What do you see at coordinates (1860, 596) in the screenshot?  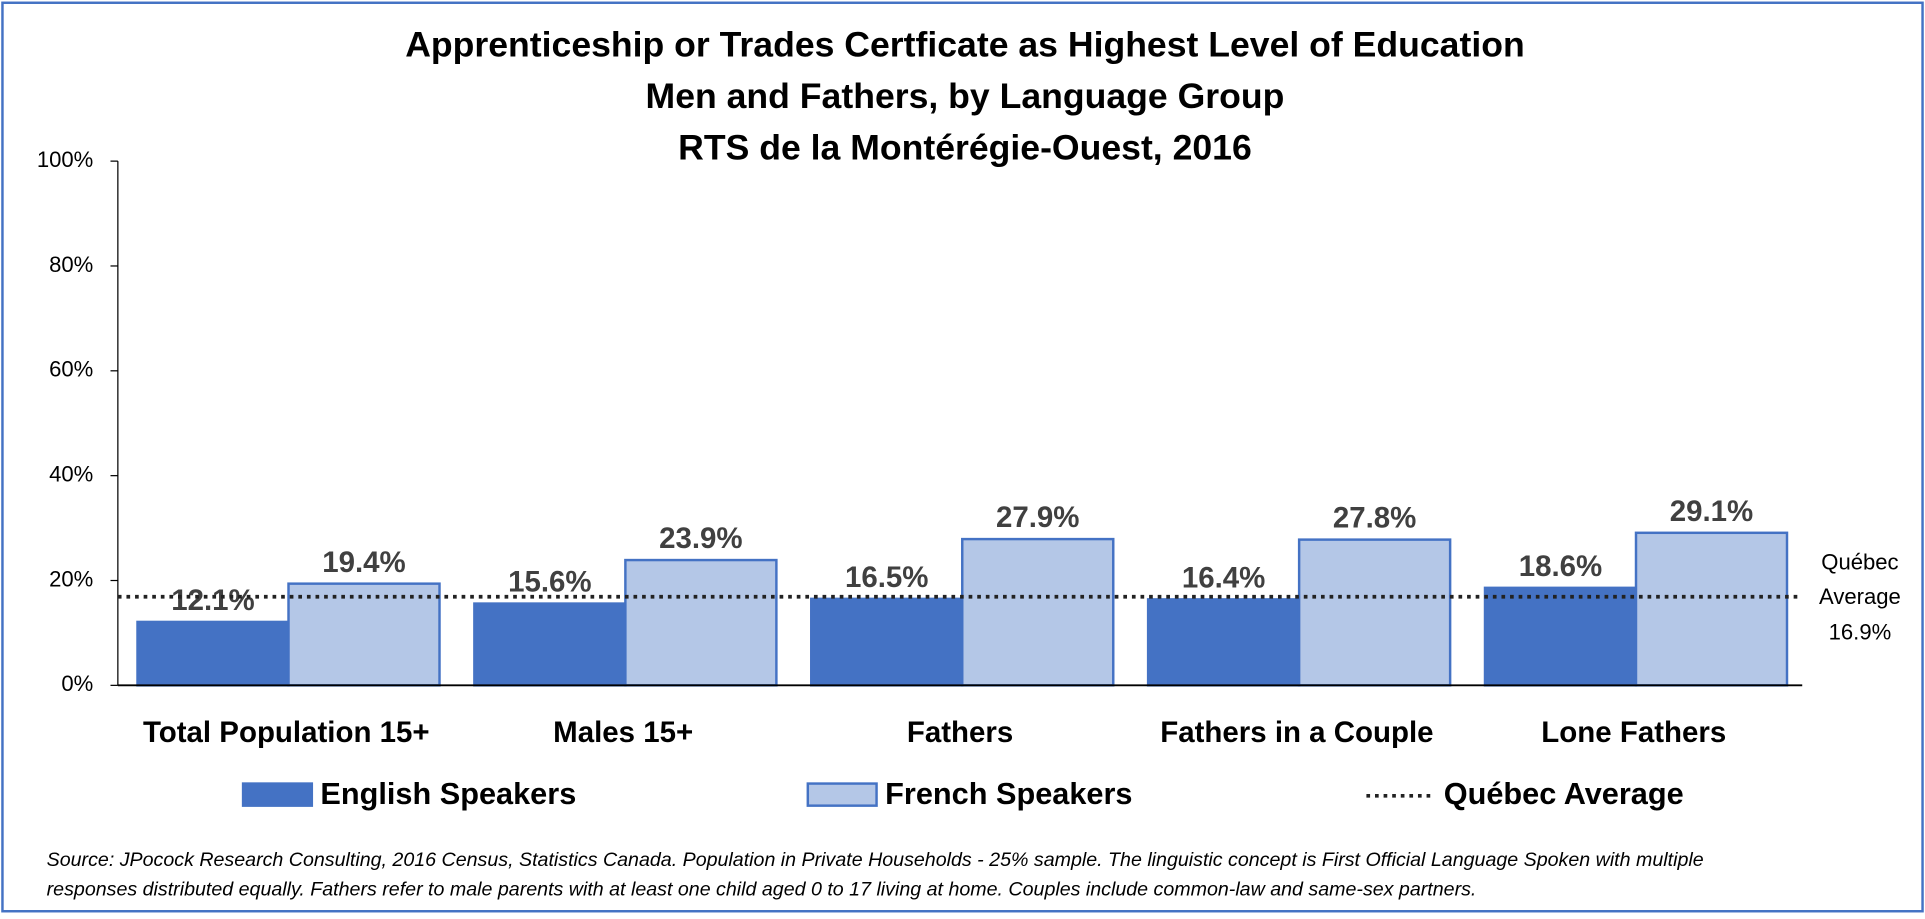 I see `average-annotation: Average` at bounding box center [1860, 596].